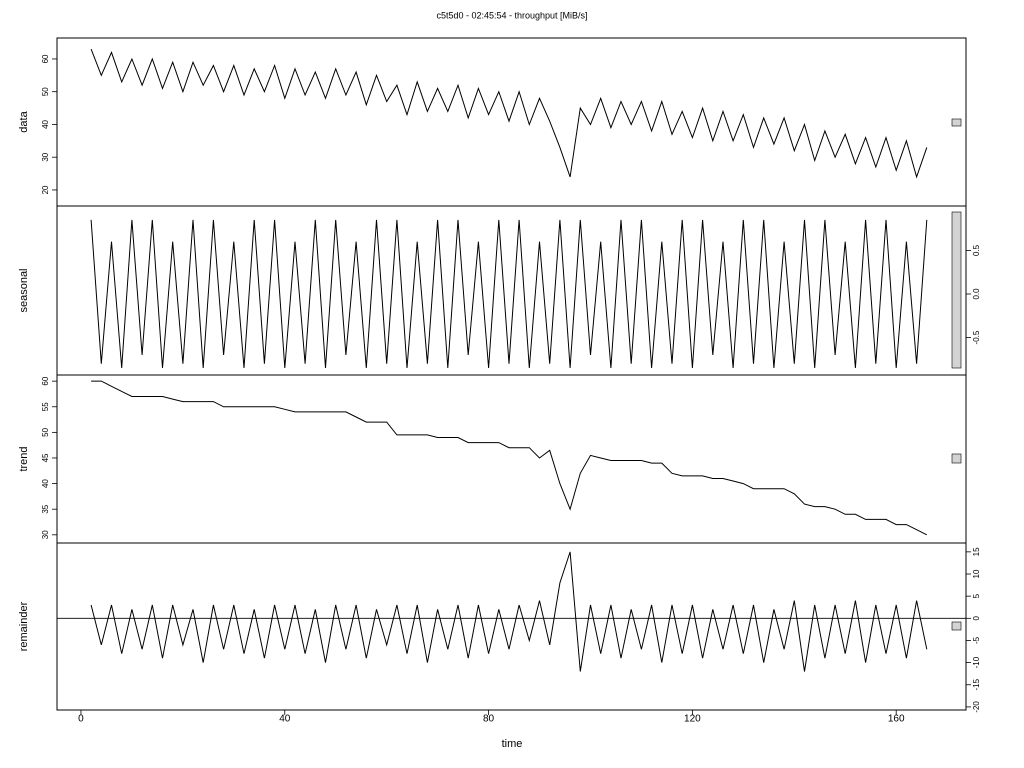 Image resolution: width=1024 pixels, height=768 pixels. Describe the element at coordinates (24, 121) in the screenshot. I see `y-axis-label: data` at that location.